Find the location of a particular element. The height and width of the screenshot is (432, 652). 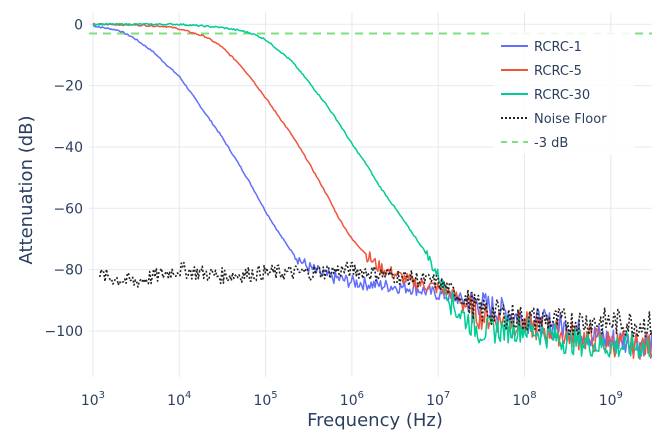

x-tick-exponent-1: 4 is located at coordinates (188, 395).